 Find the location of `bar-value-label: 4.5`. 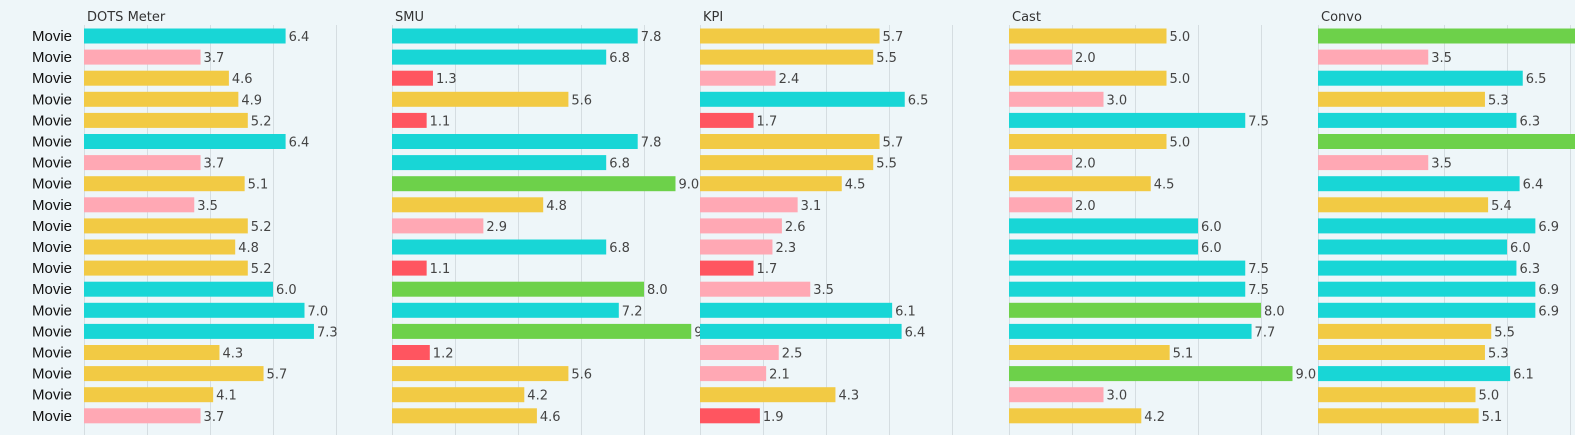

bar-value-label: 4.5 is located at coordinates (855, 185).